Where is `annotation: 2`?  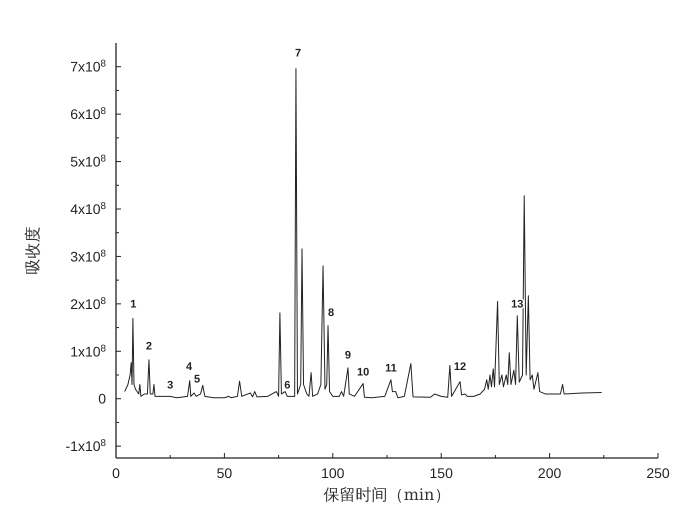
annotation: 2 is located at coordinates (149, 346).